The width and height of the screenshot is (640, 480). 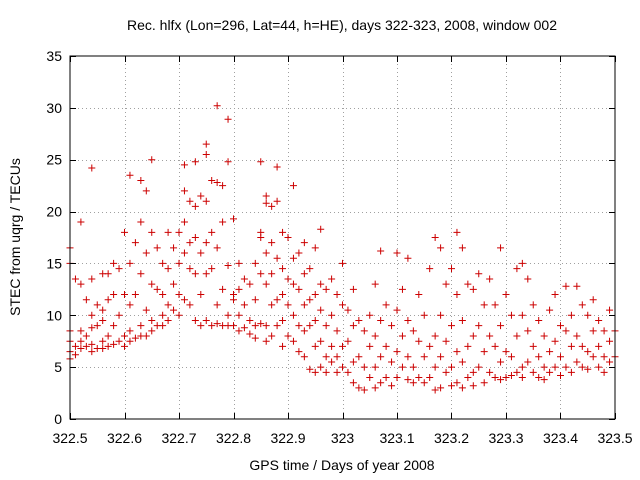 What do you see at coordinates (58, 367) in the screenshot?
I see `y-tick-label: 5` at bounding box center [58, 367].